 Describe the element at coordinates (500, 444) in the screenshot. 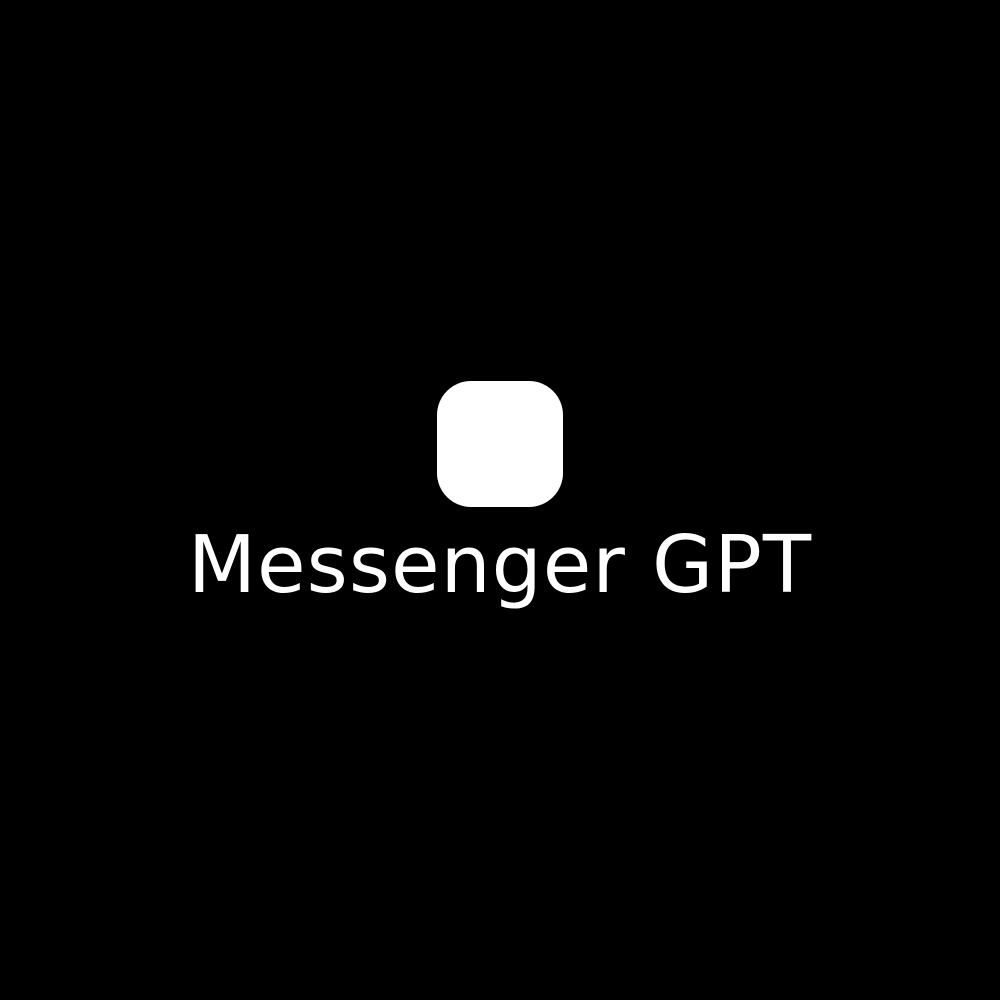

I see `app-logo-icon` at that location.